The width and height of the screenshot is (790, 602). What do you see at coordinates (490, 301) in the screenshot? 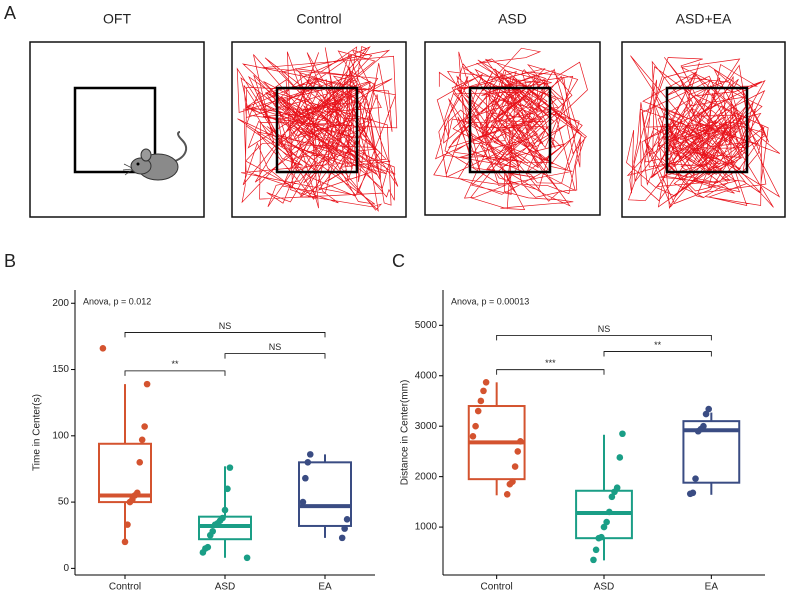
I see `anova-label: Anova, p = 0.00013` at bounding box center [490, 301].